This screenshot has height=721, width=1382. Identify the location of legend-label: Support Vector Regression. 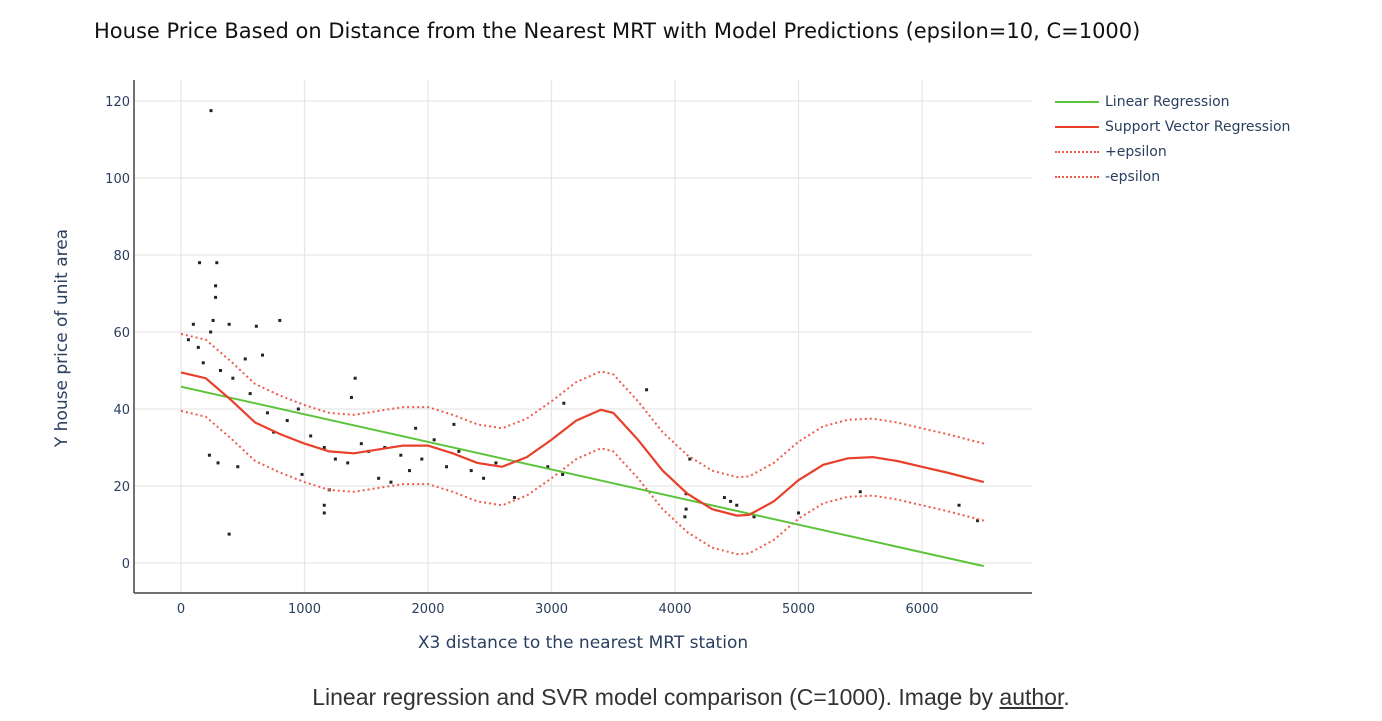
(1198, 126).